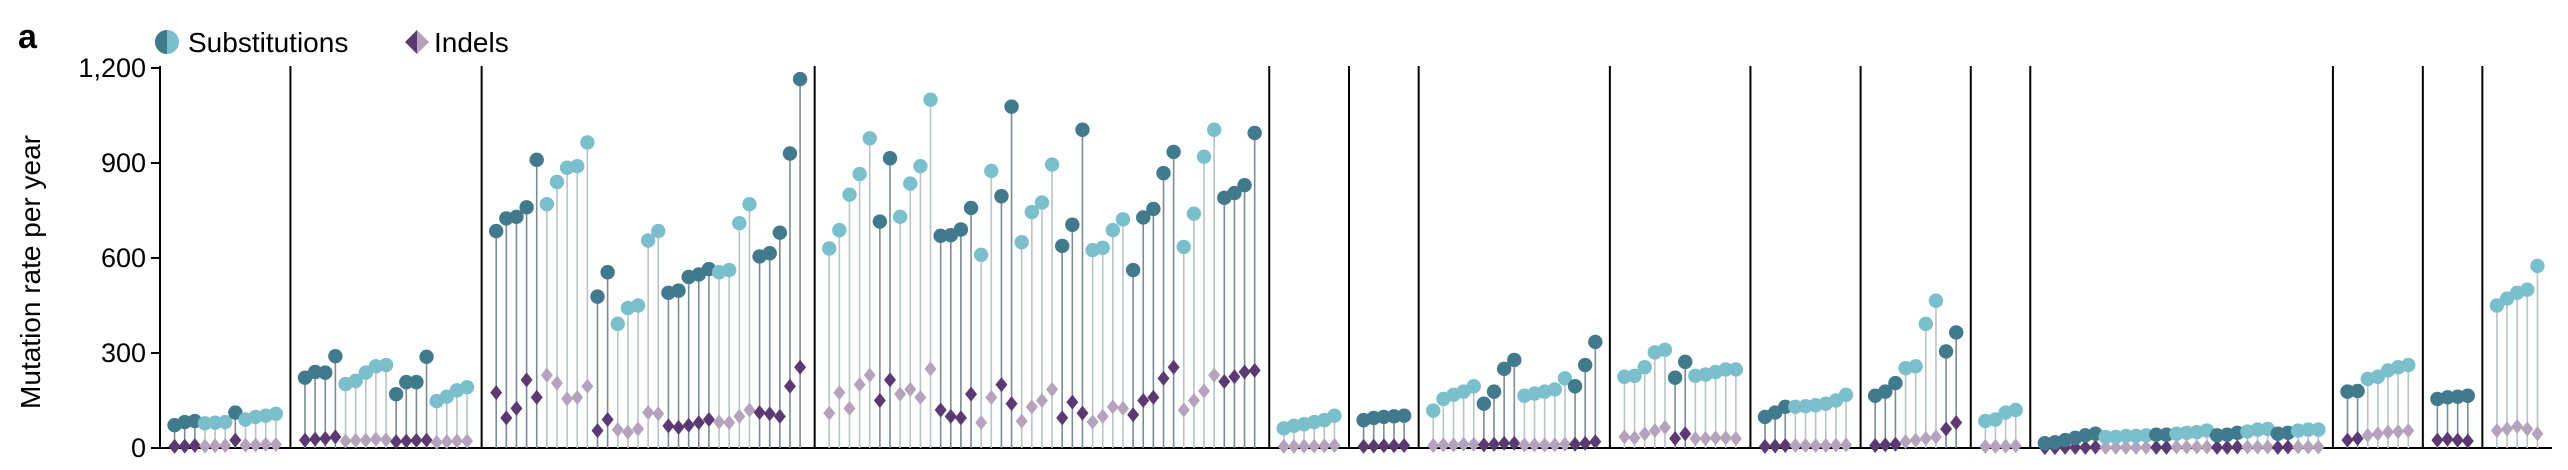 The width and height of the screenshot is (2568, 470). Describe the element at coordinates (423, 42) in the screenshot. I see `indels-legend-marker-light` at that location.